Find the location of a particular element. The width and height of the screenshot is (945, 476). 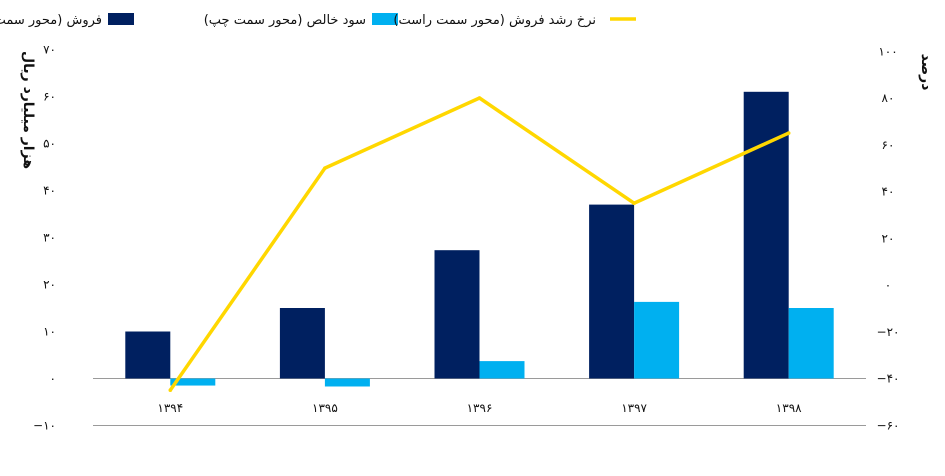

category-label: ۱۳۹۷ is located at coordinates (634, 408).